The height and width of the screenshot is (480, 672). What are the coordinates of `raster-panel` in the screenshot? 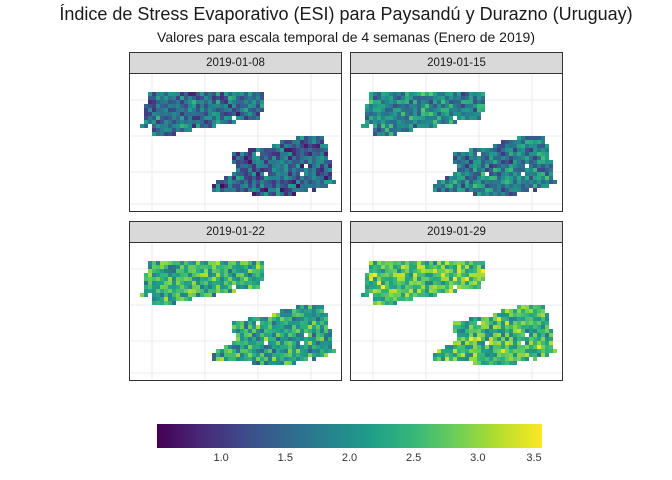 It's located at (456, 143).